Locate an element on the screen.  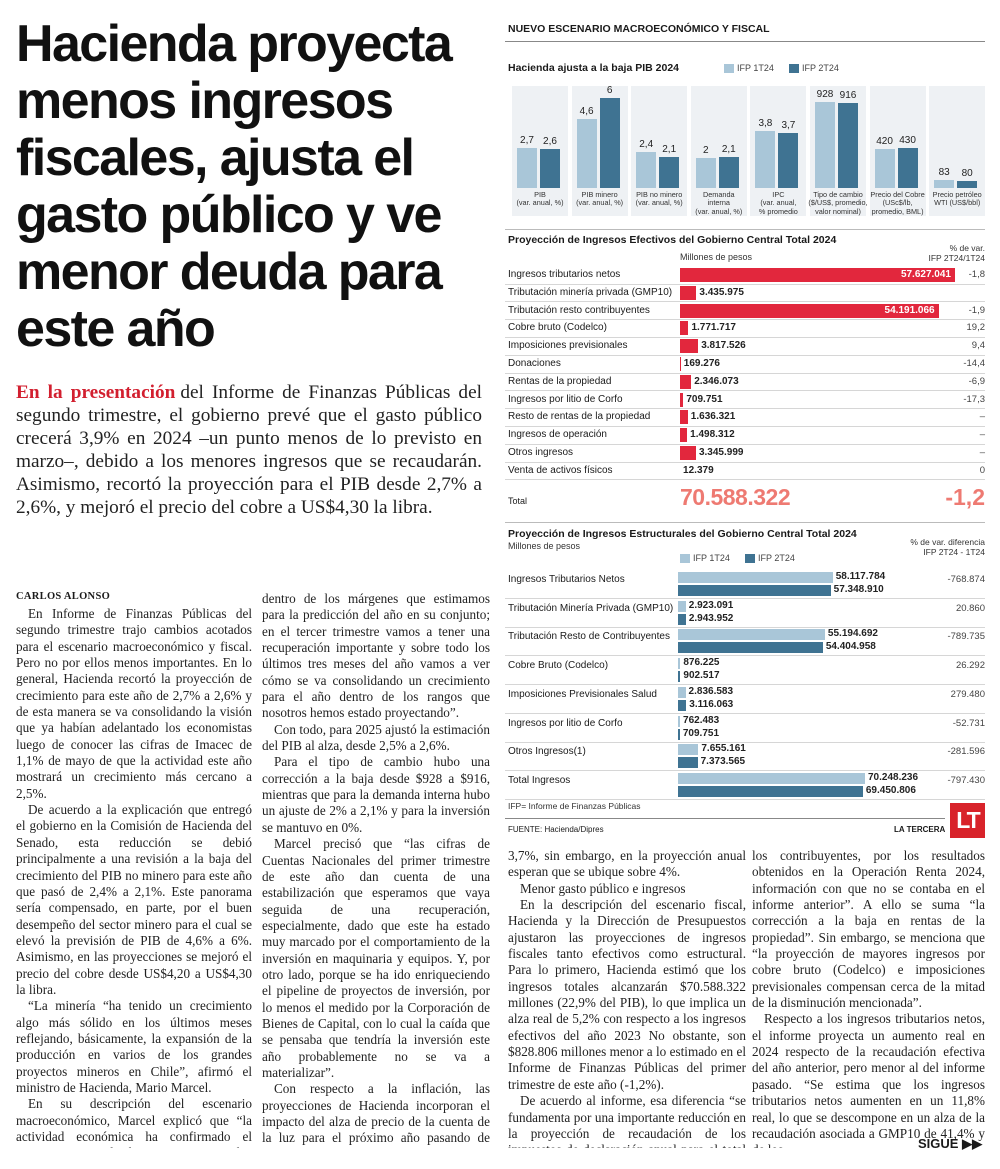
row-label: Ingresos por litio de Corfo is located at coordinates (565, 399).